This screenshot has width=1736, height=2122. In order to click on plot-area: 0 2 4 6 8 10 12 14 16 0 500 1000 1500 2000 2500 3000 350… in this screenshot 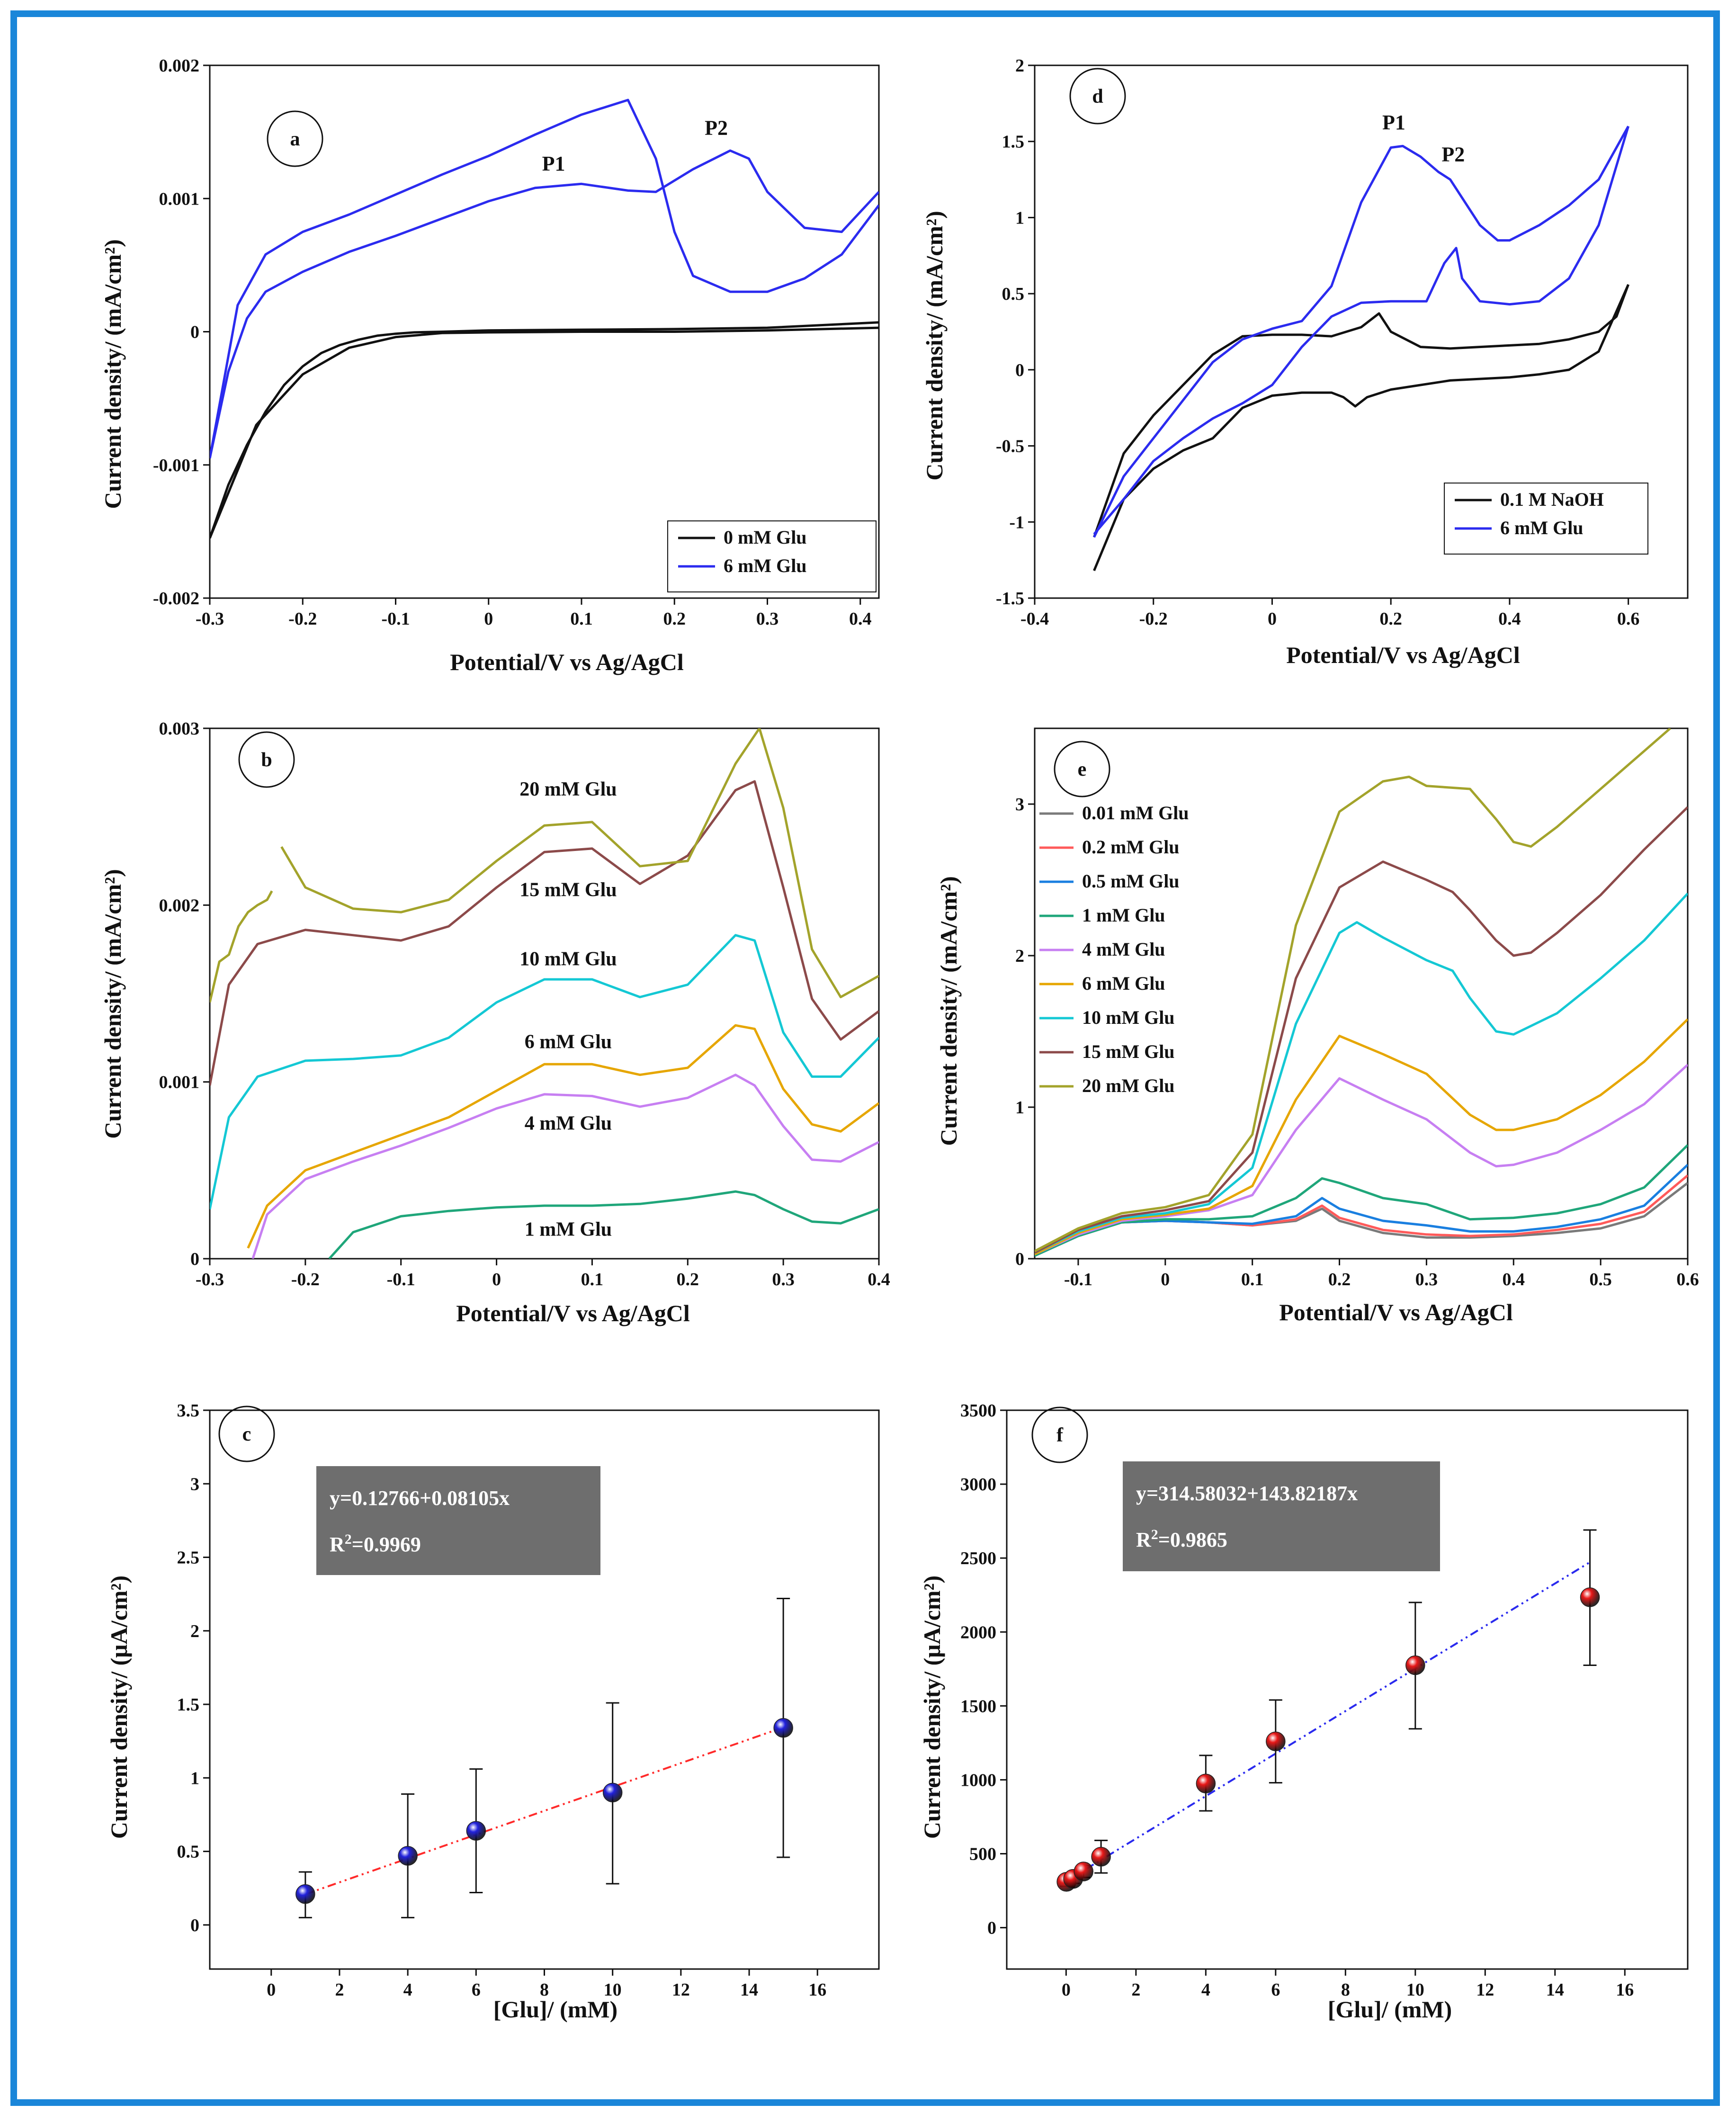, I will do `click(1324, 1701)`.